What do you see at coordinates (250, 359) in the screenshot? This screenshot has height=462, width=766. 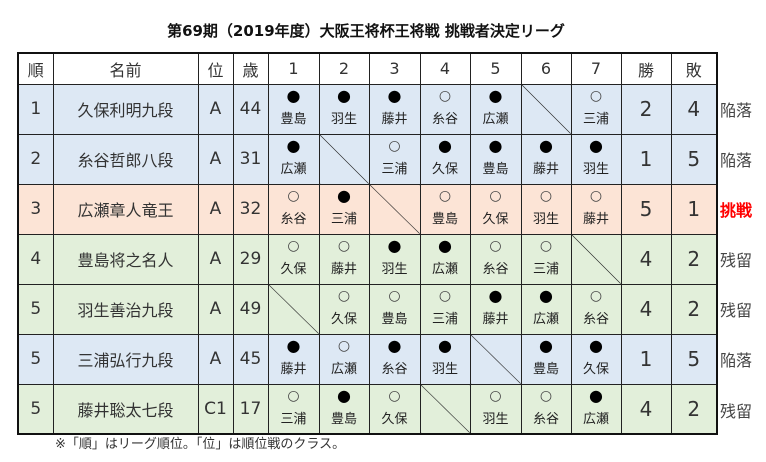 I see `age-cell: 45` at bounding box center [250, 359].